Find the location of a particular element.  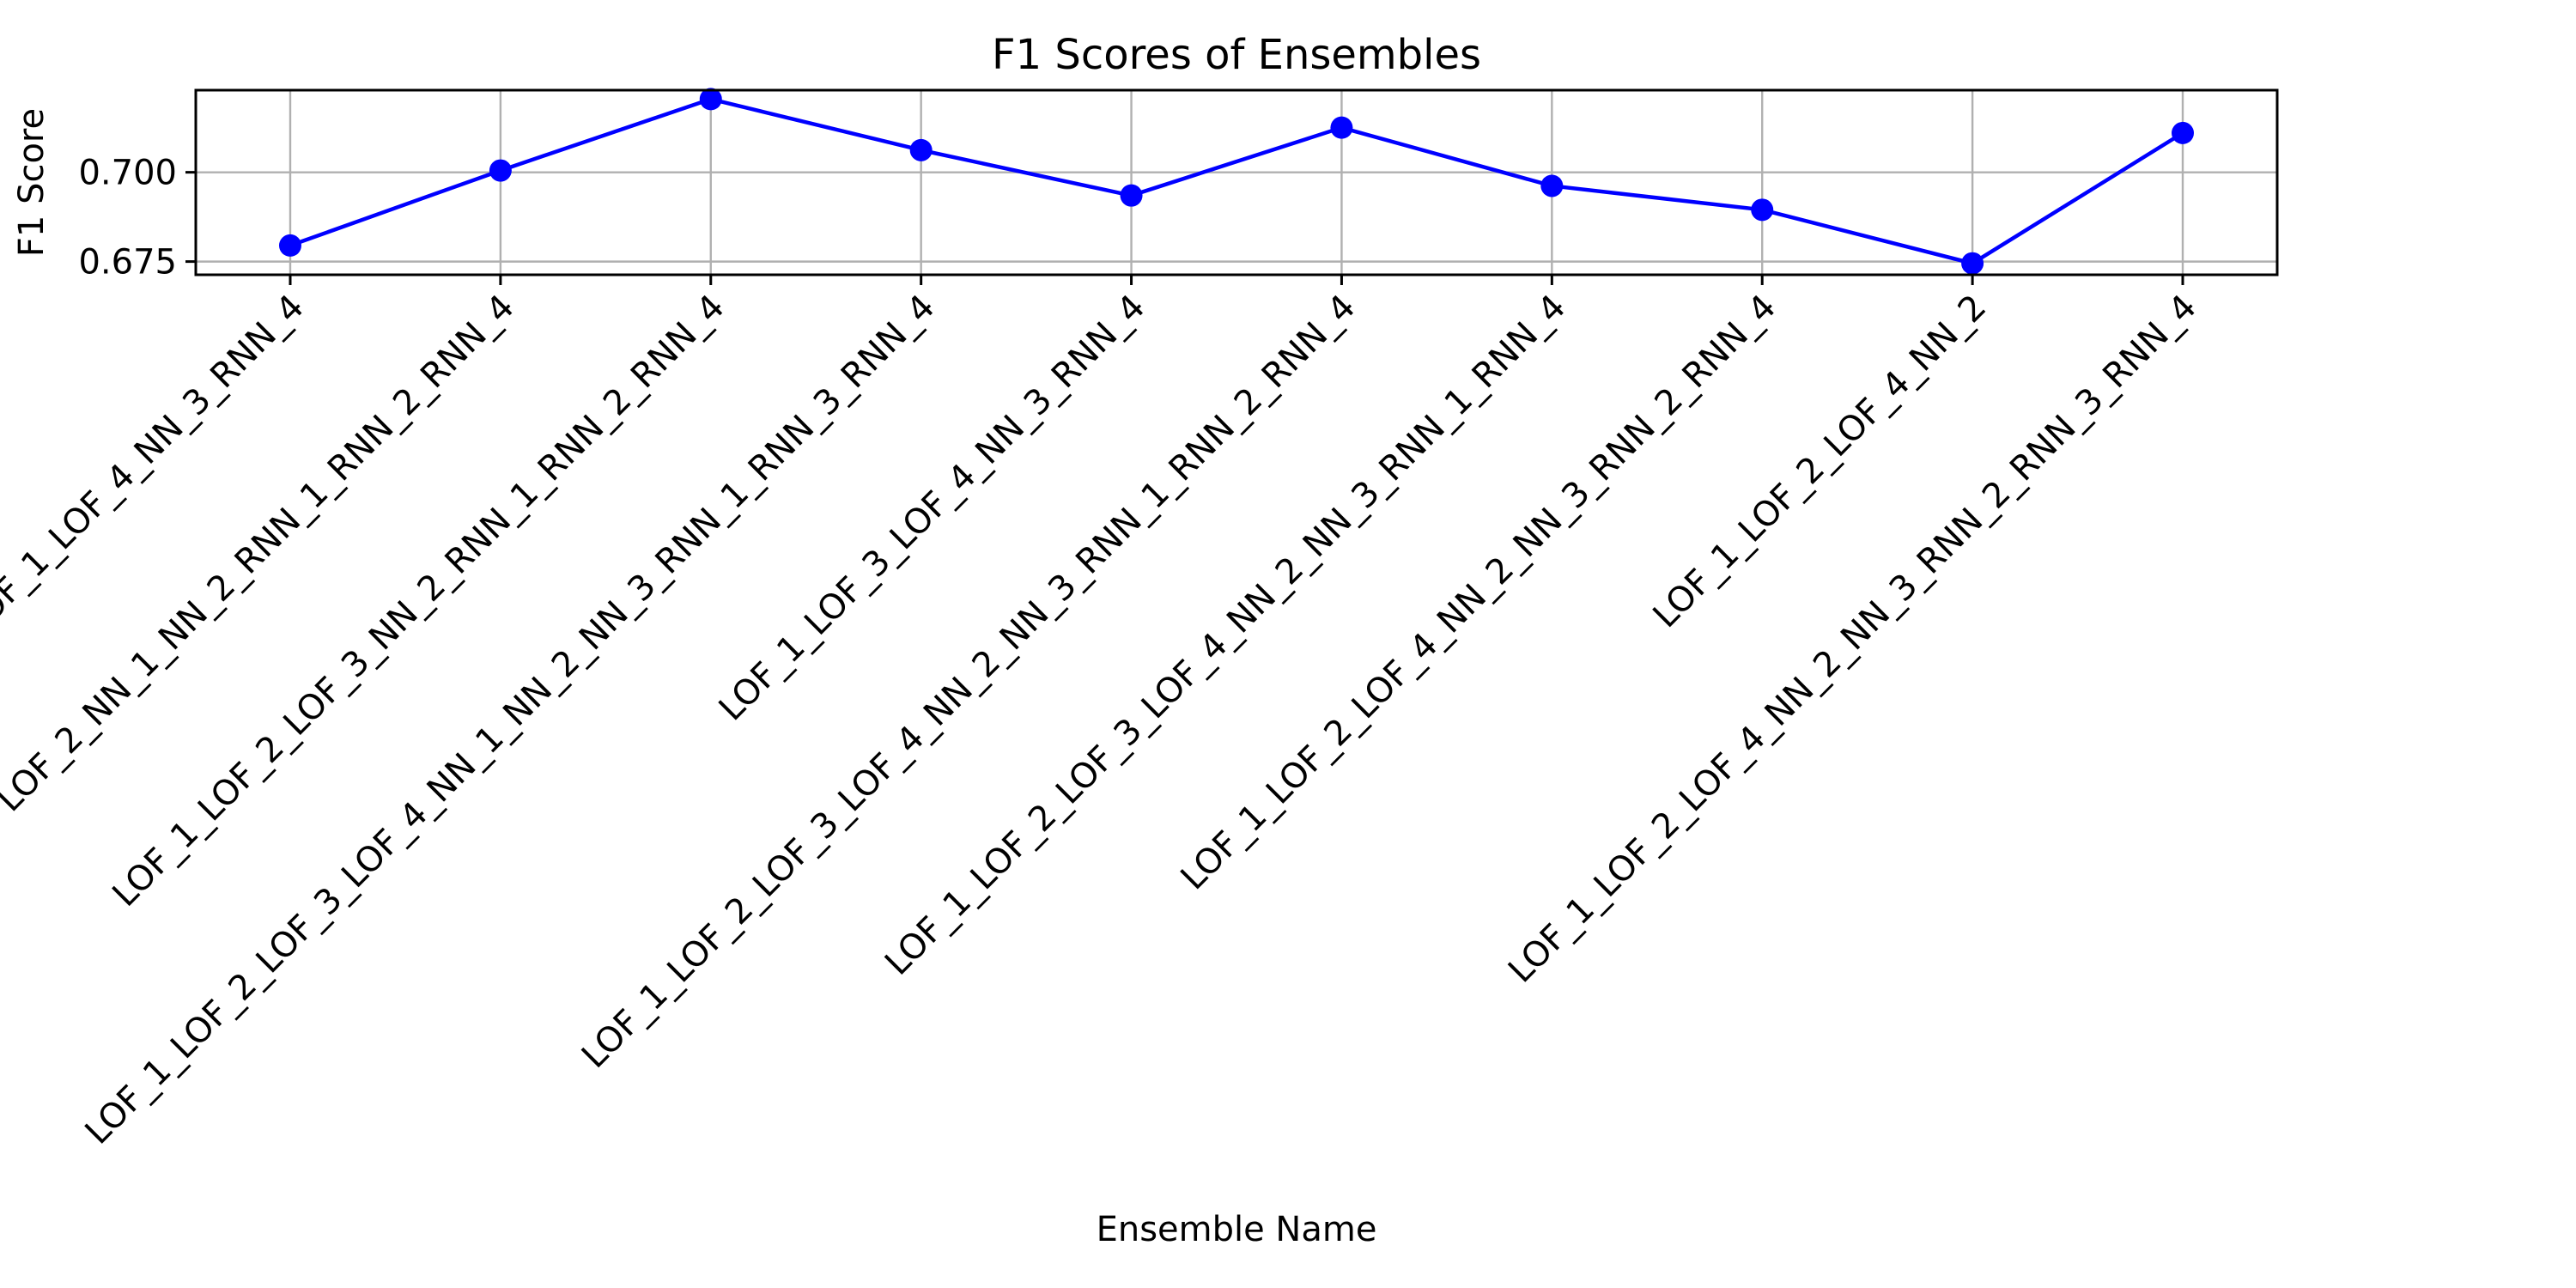

series-layer is located at coordinates (1236, 181).